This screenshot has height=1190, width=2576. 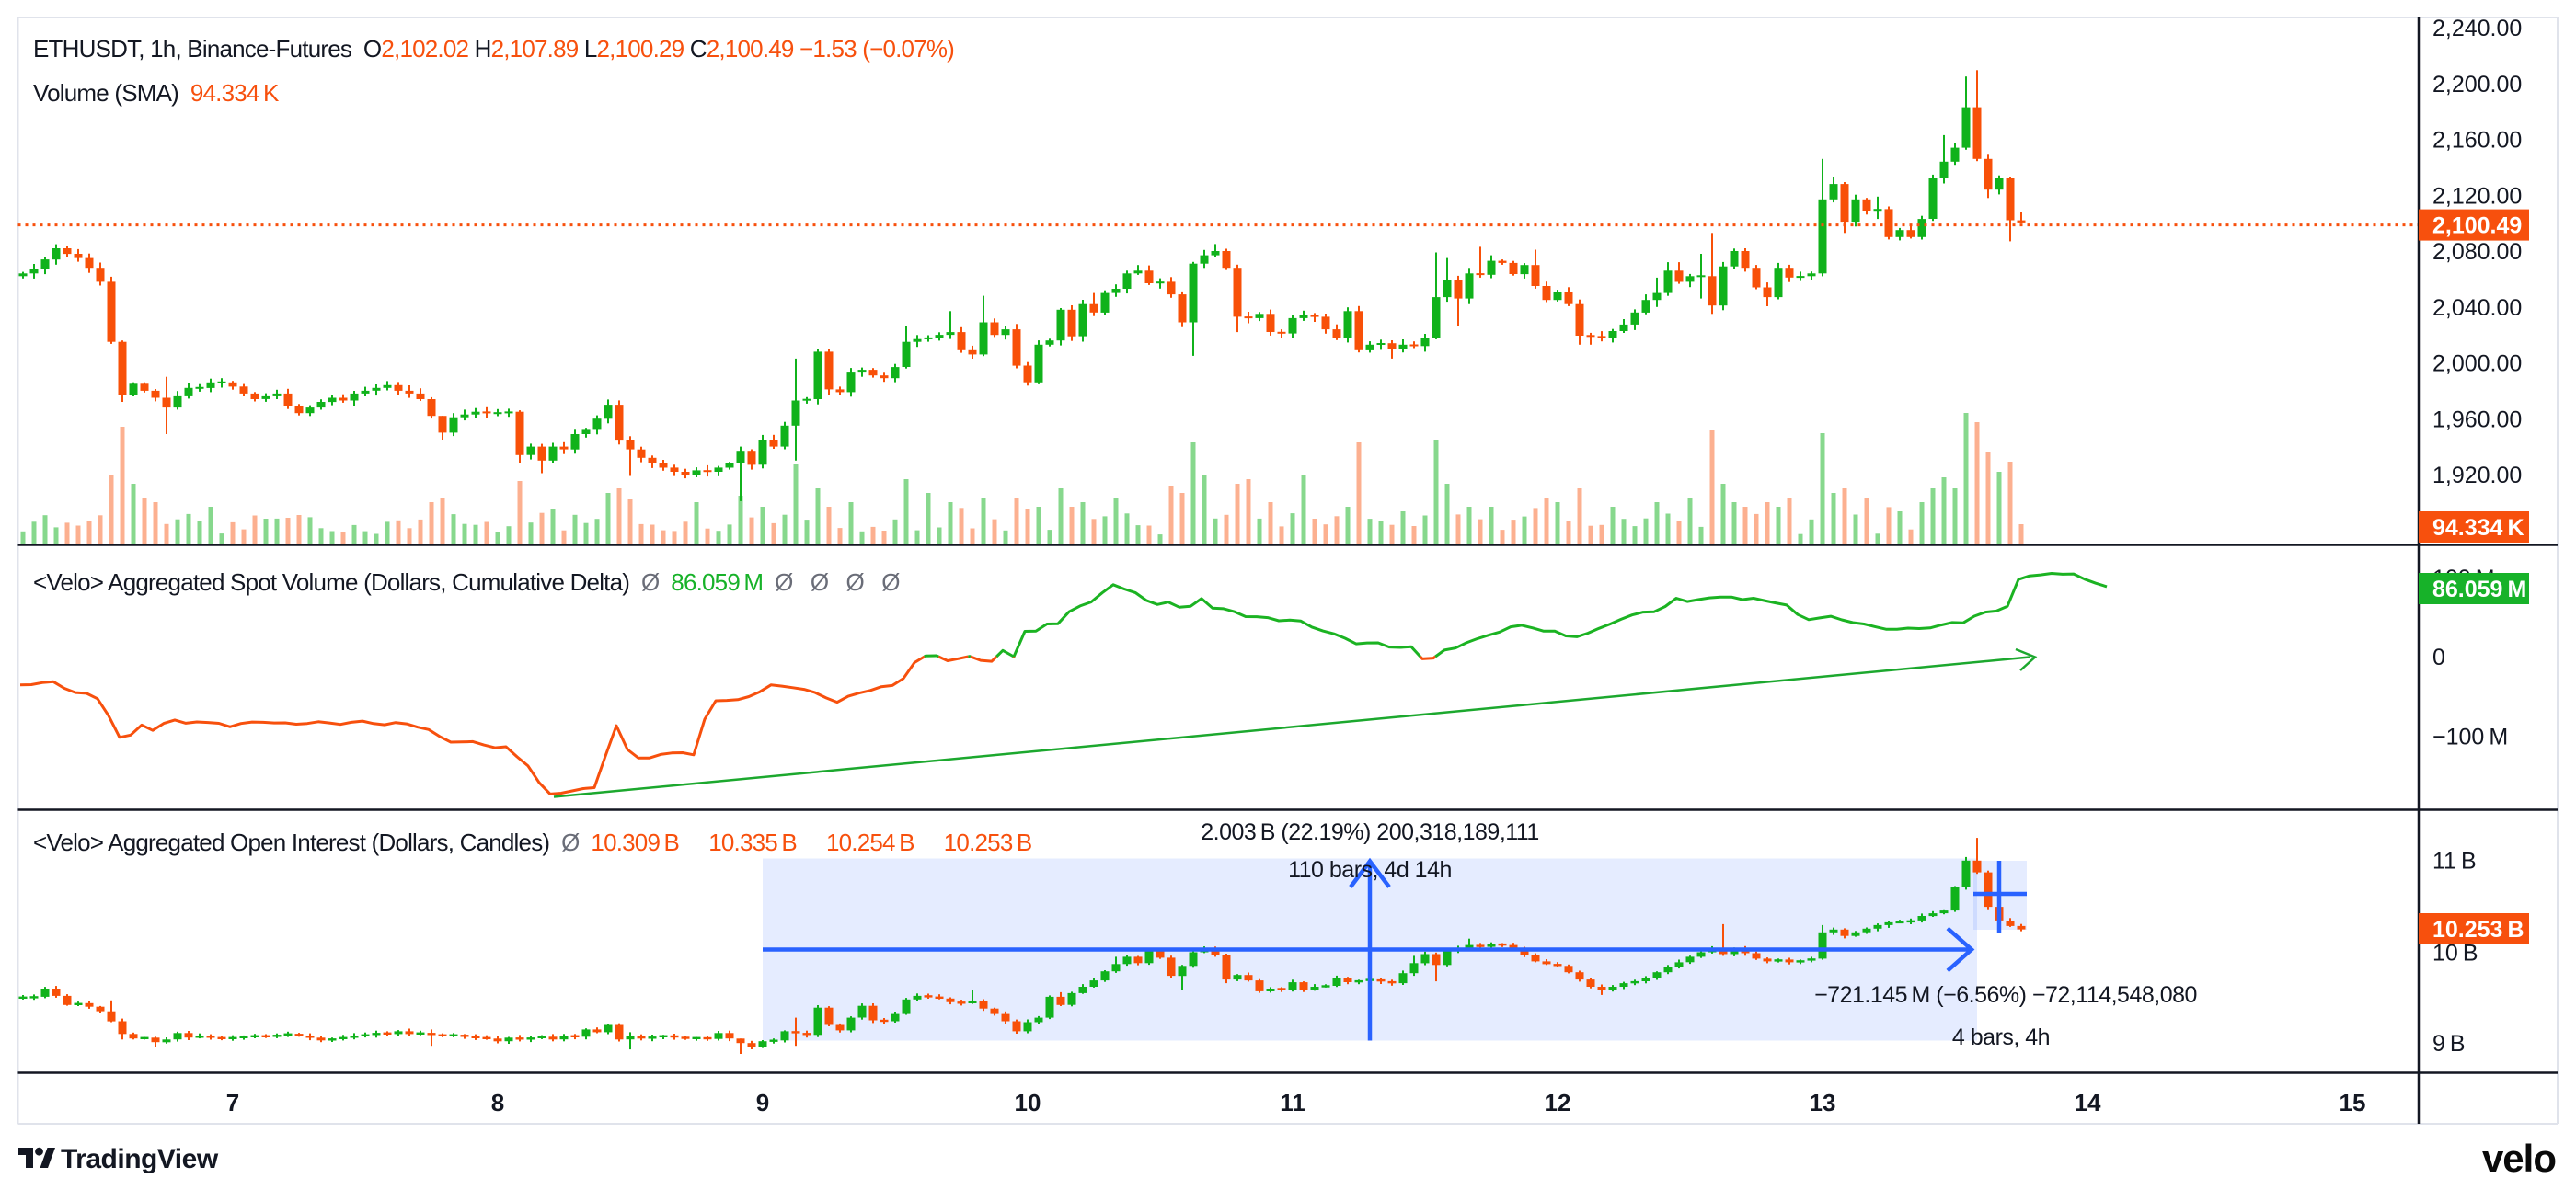 What do you see at coordinates (1558, 1102) in the screenshot?
I see `svg-text: 12` at bounding box center [1558, 1102].